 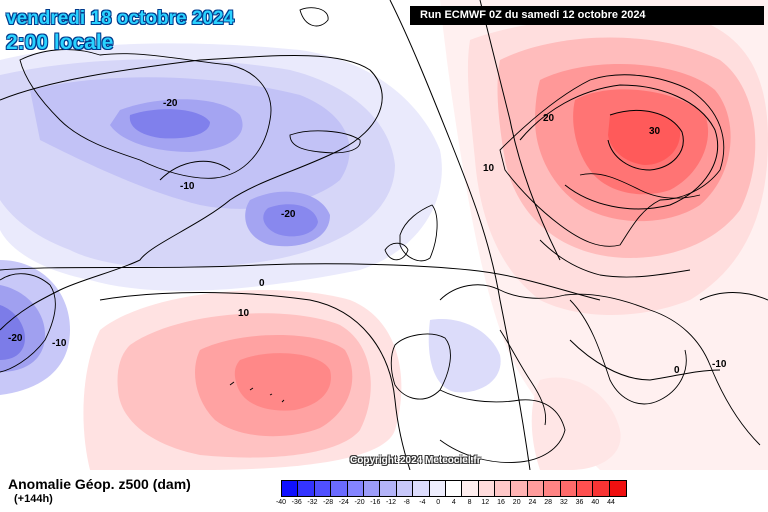 What do you see at coordinates (422, 502) in the screenshot?
I see `legend-tick-label: -4` at bounding box center [422, 502].